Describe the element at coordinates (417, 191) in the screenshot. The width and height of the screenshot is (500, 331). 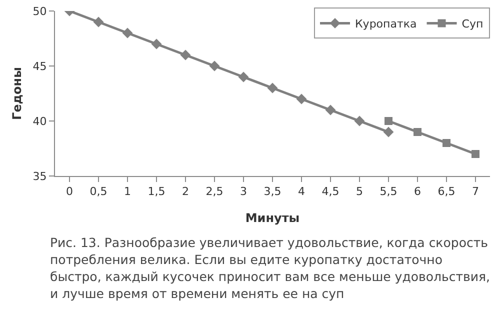
I see `x-tick-label: 6` at that location.